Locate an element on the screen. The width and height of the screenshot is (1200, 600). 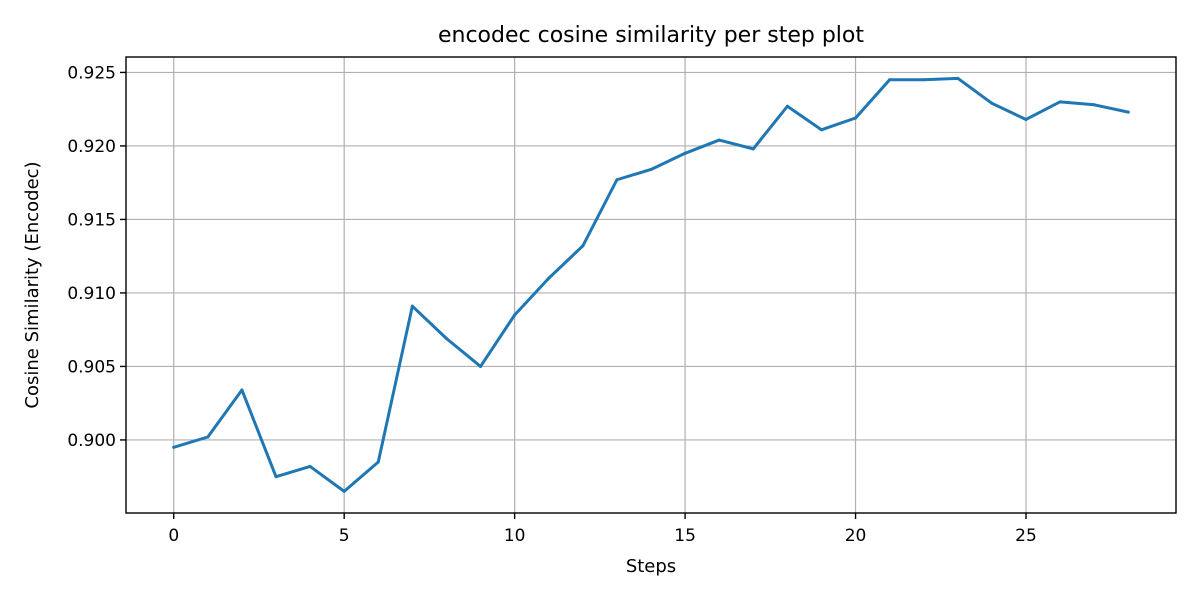
y-tick-label: 0.910 is located at coordinates (91, 294).